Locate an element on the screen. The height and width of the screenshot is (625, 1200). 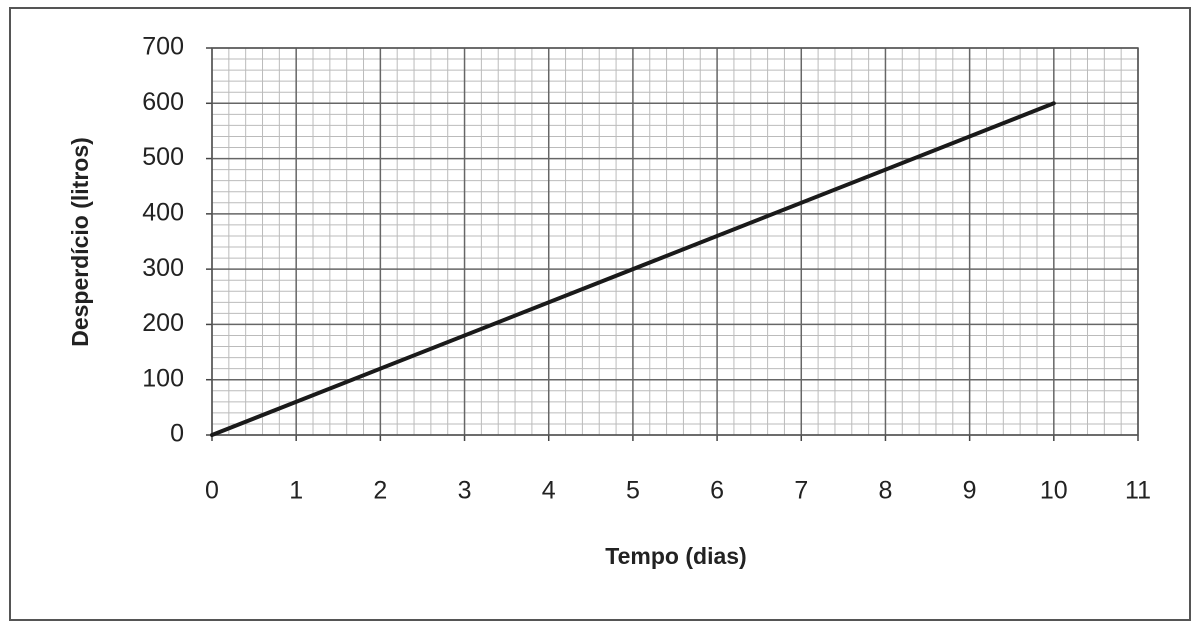
x-tick-label: 2 is located at coordinates (380, 491).